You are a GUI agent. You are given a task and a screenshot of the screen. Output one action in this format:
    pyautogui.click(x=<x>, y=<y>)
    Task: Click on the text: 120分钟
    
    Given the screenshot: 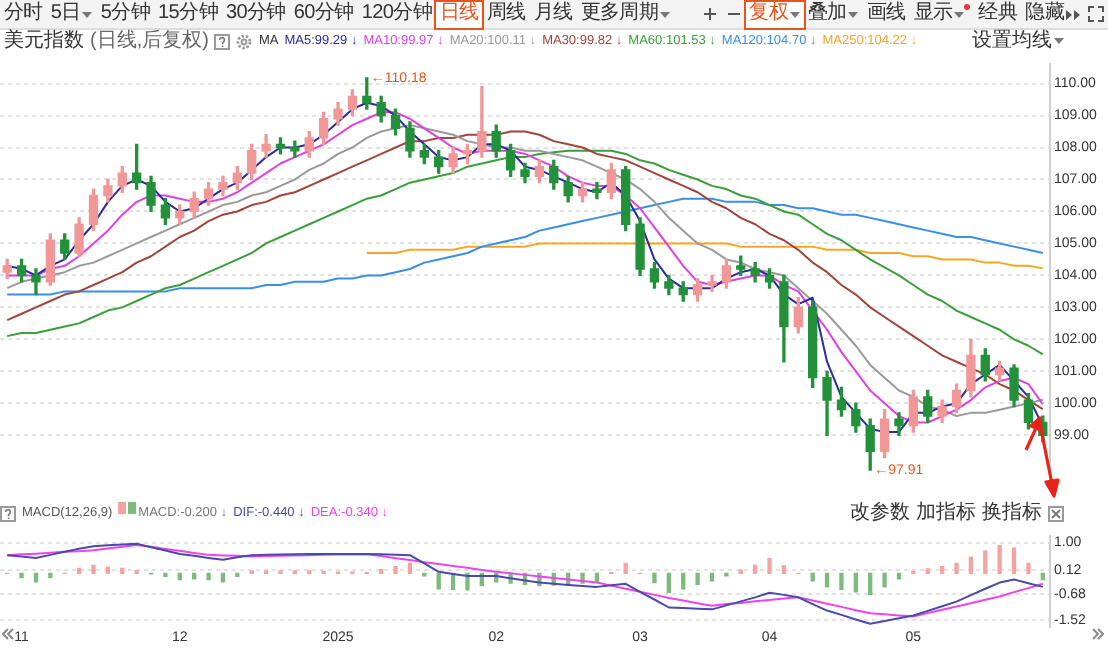 What is the action you would take?
    pyautogui.click(x=397, y=14)
    